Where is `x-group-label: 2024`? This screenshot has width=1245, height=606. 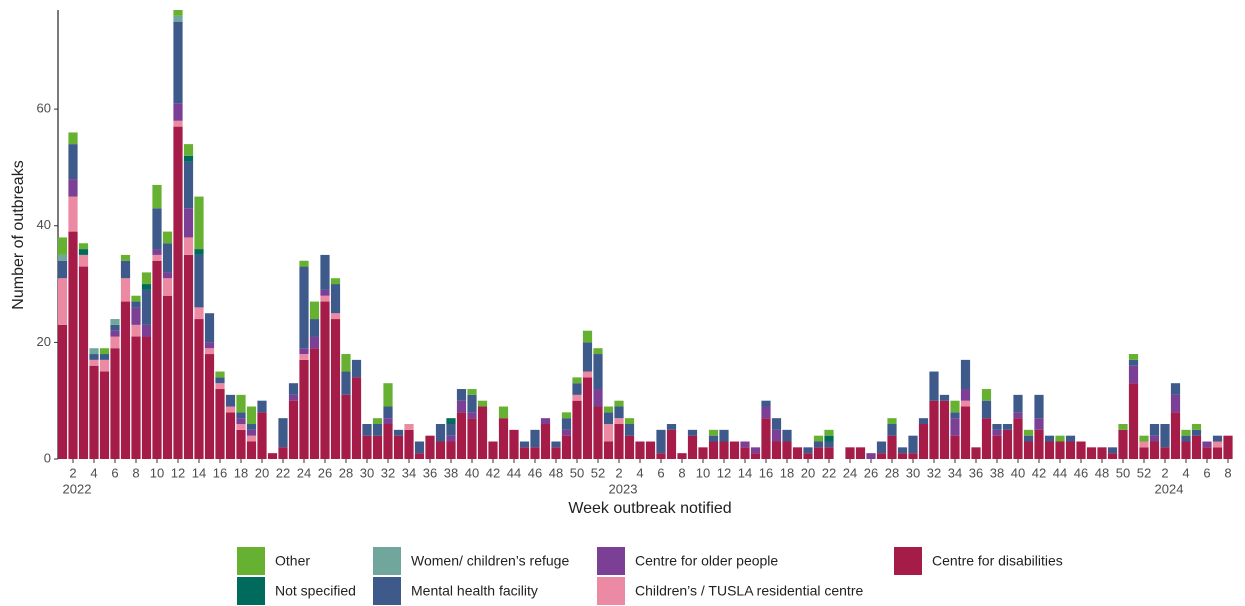 x-group-label: 2024 is located at coordinates (1169, 488).